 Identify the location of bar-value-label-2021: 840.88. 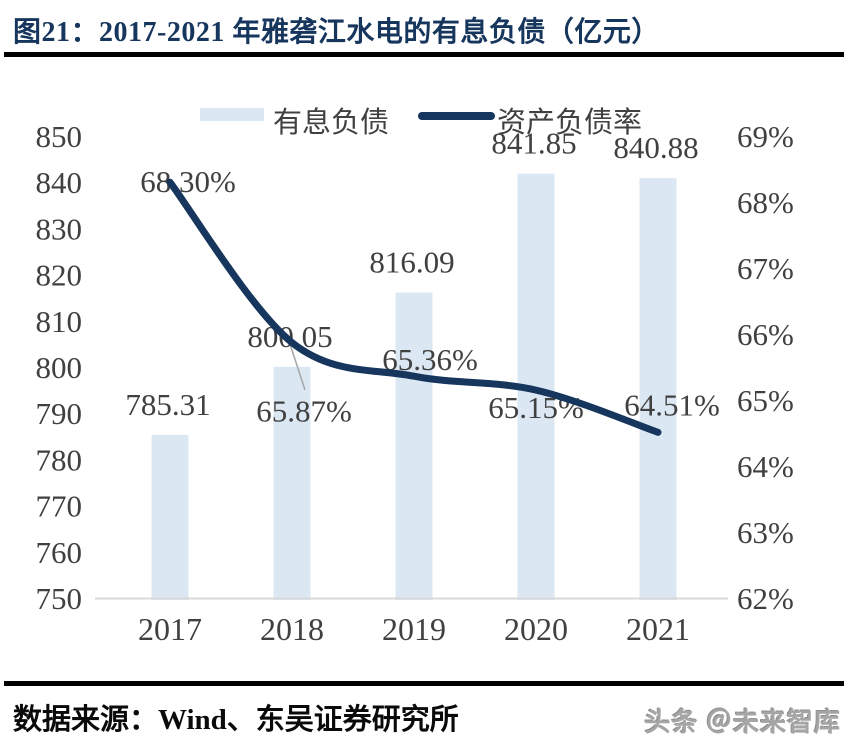
(655, 147).